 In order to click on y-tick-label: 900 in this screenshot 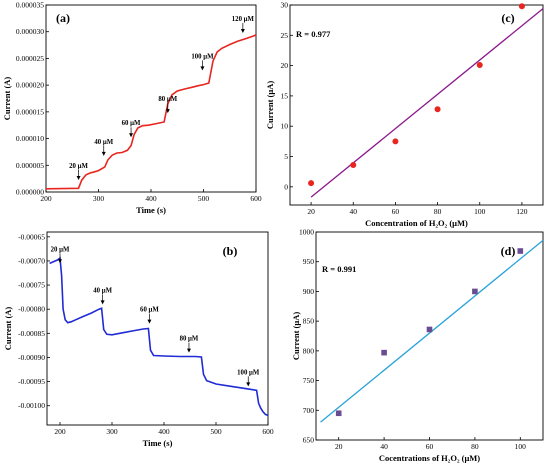, I will do `click(309, 291)`.